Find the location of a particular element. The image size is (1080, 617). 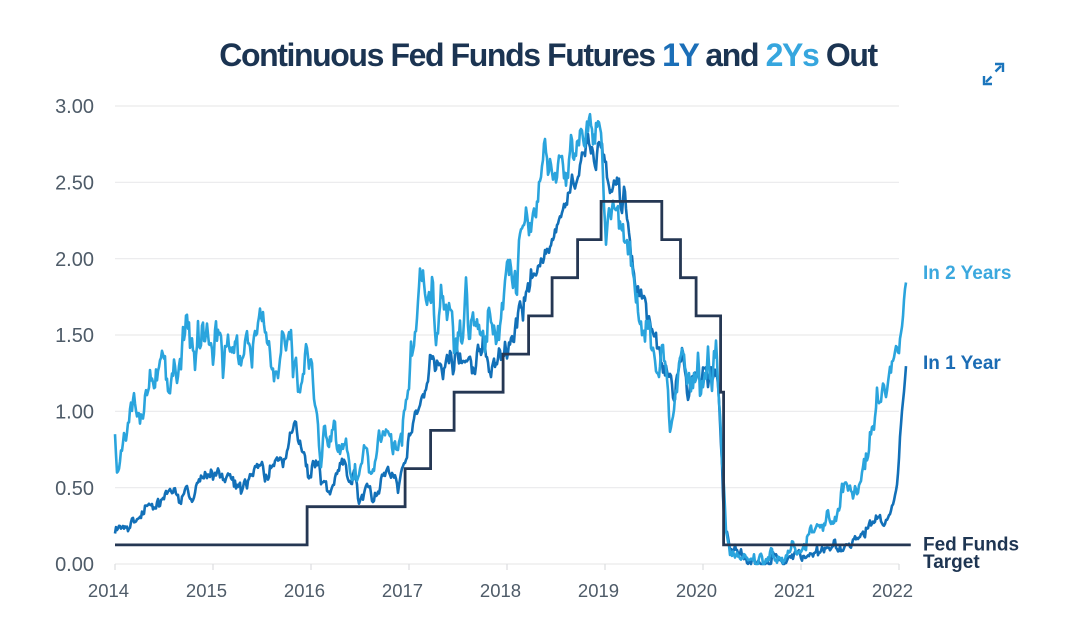

svg-text: In 1 Year is located at coordinates (962, 363).